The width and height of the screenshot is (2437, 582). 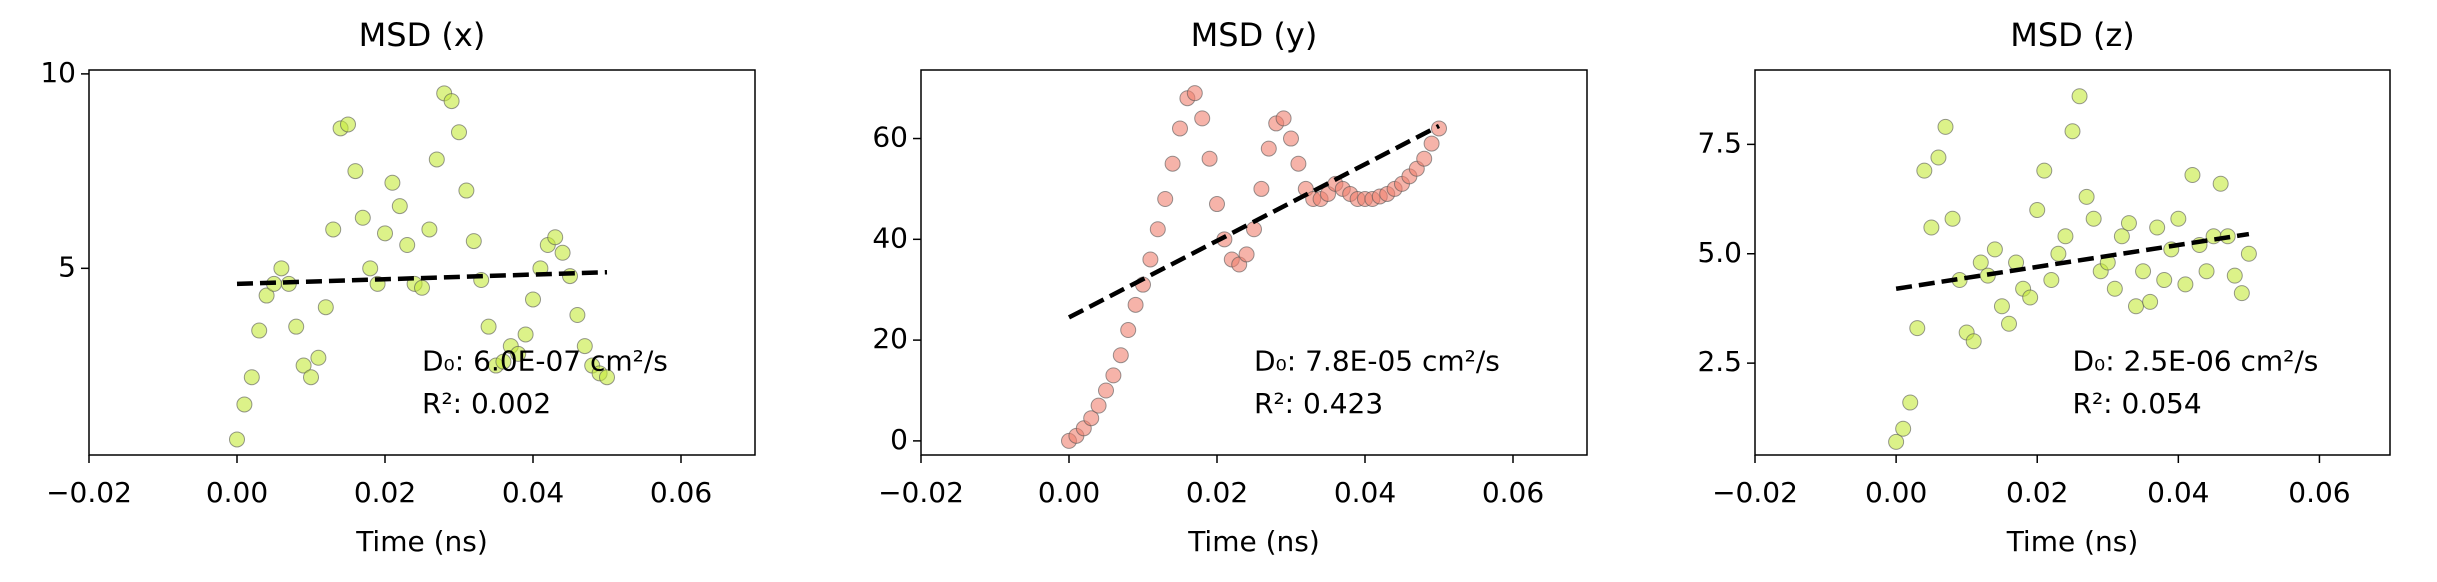 What do you see at coordinates (486, 403) in the screenshot?
I see `annotation: R²: 0.002` at bounding box center [486, 403].